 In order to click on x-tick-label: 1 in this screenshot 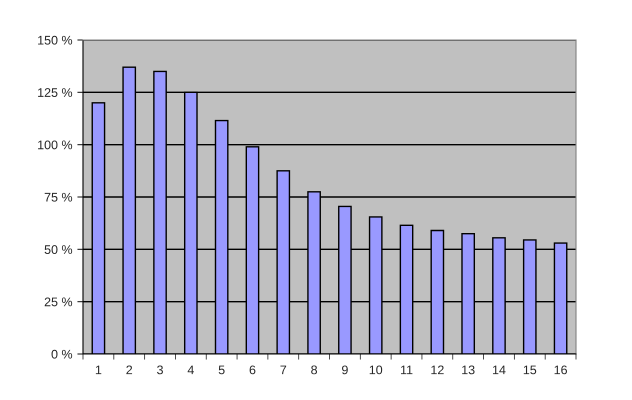, I will do `click(99, 370)`.